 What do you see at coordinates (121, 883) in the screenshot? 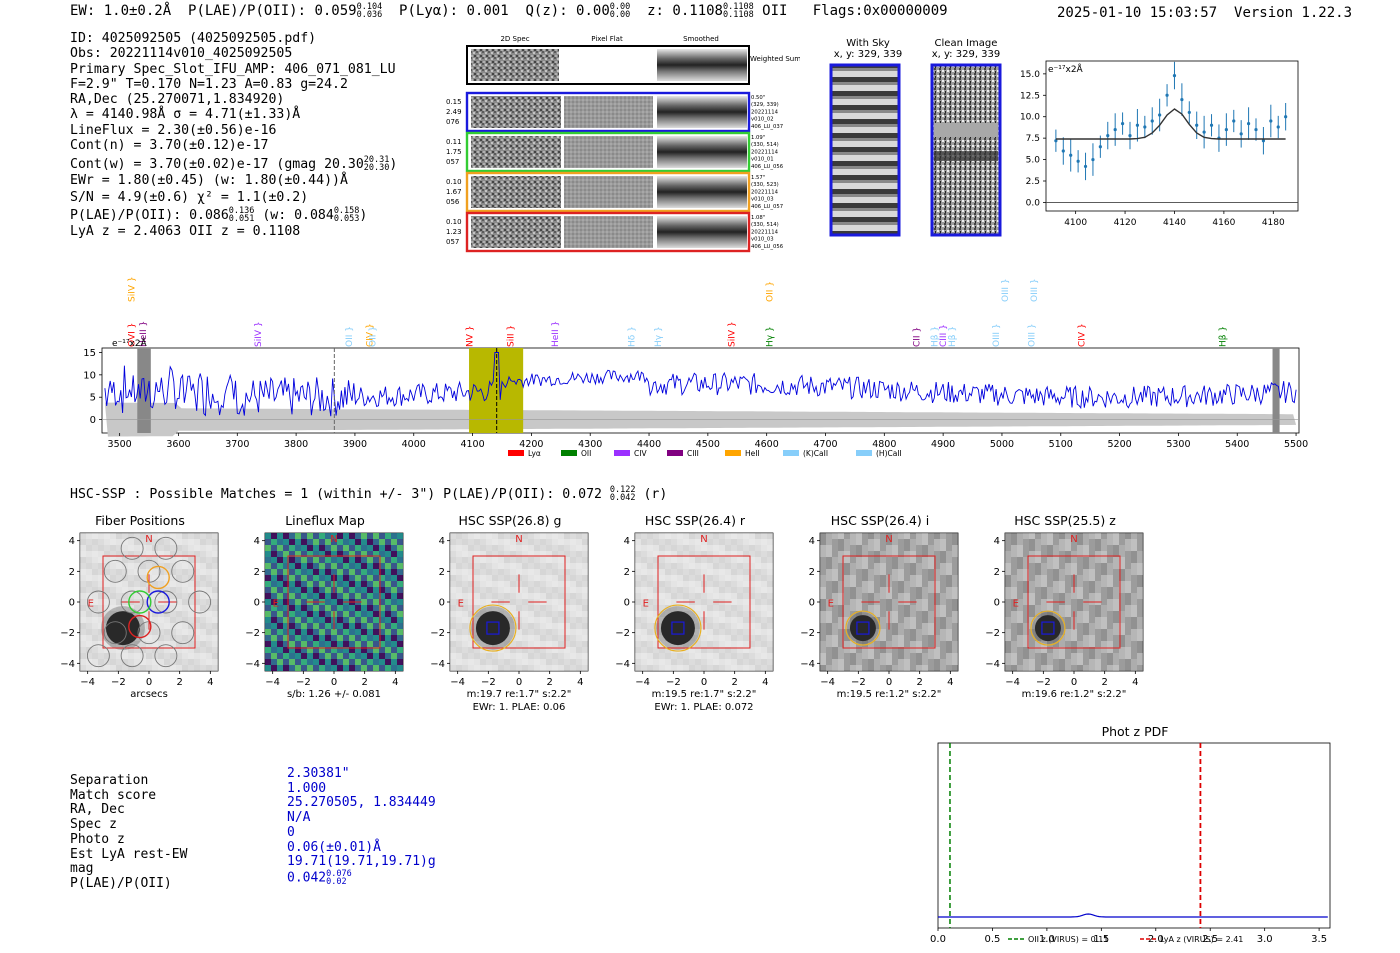
I see `match-label-plae: P(LAE)/P(OII)` at bounding box center [121, 883].